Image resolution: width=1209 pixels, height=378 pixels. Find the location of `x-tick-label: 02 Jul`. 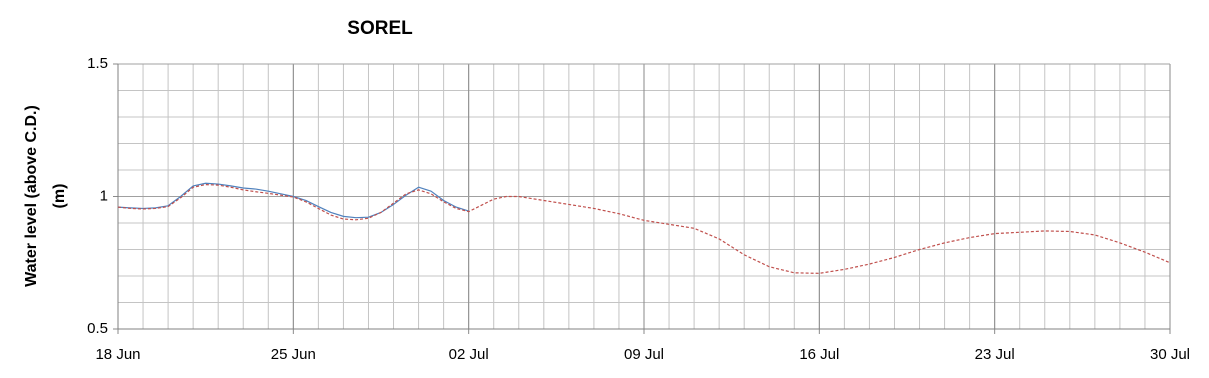

x-tick-label: 02 Jul is located at coordinates (469, 354).